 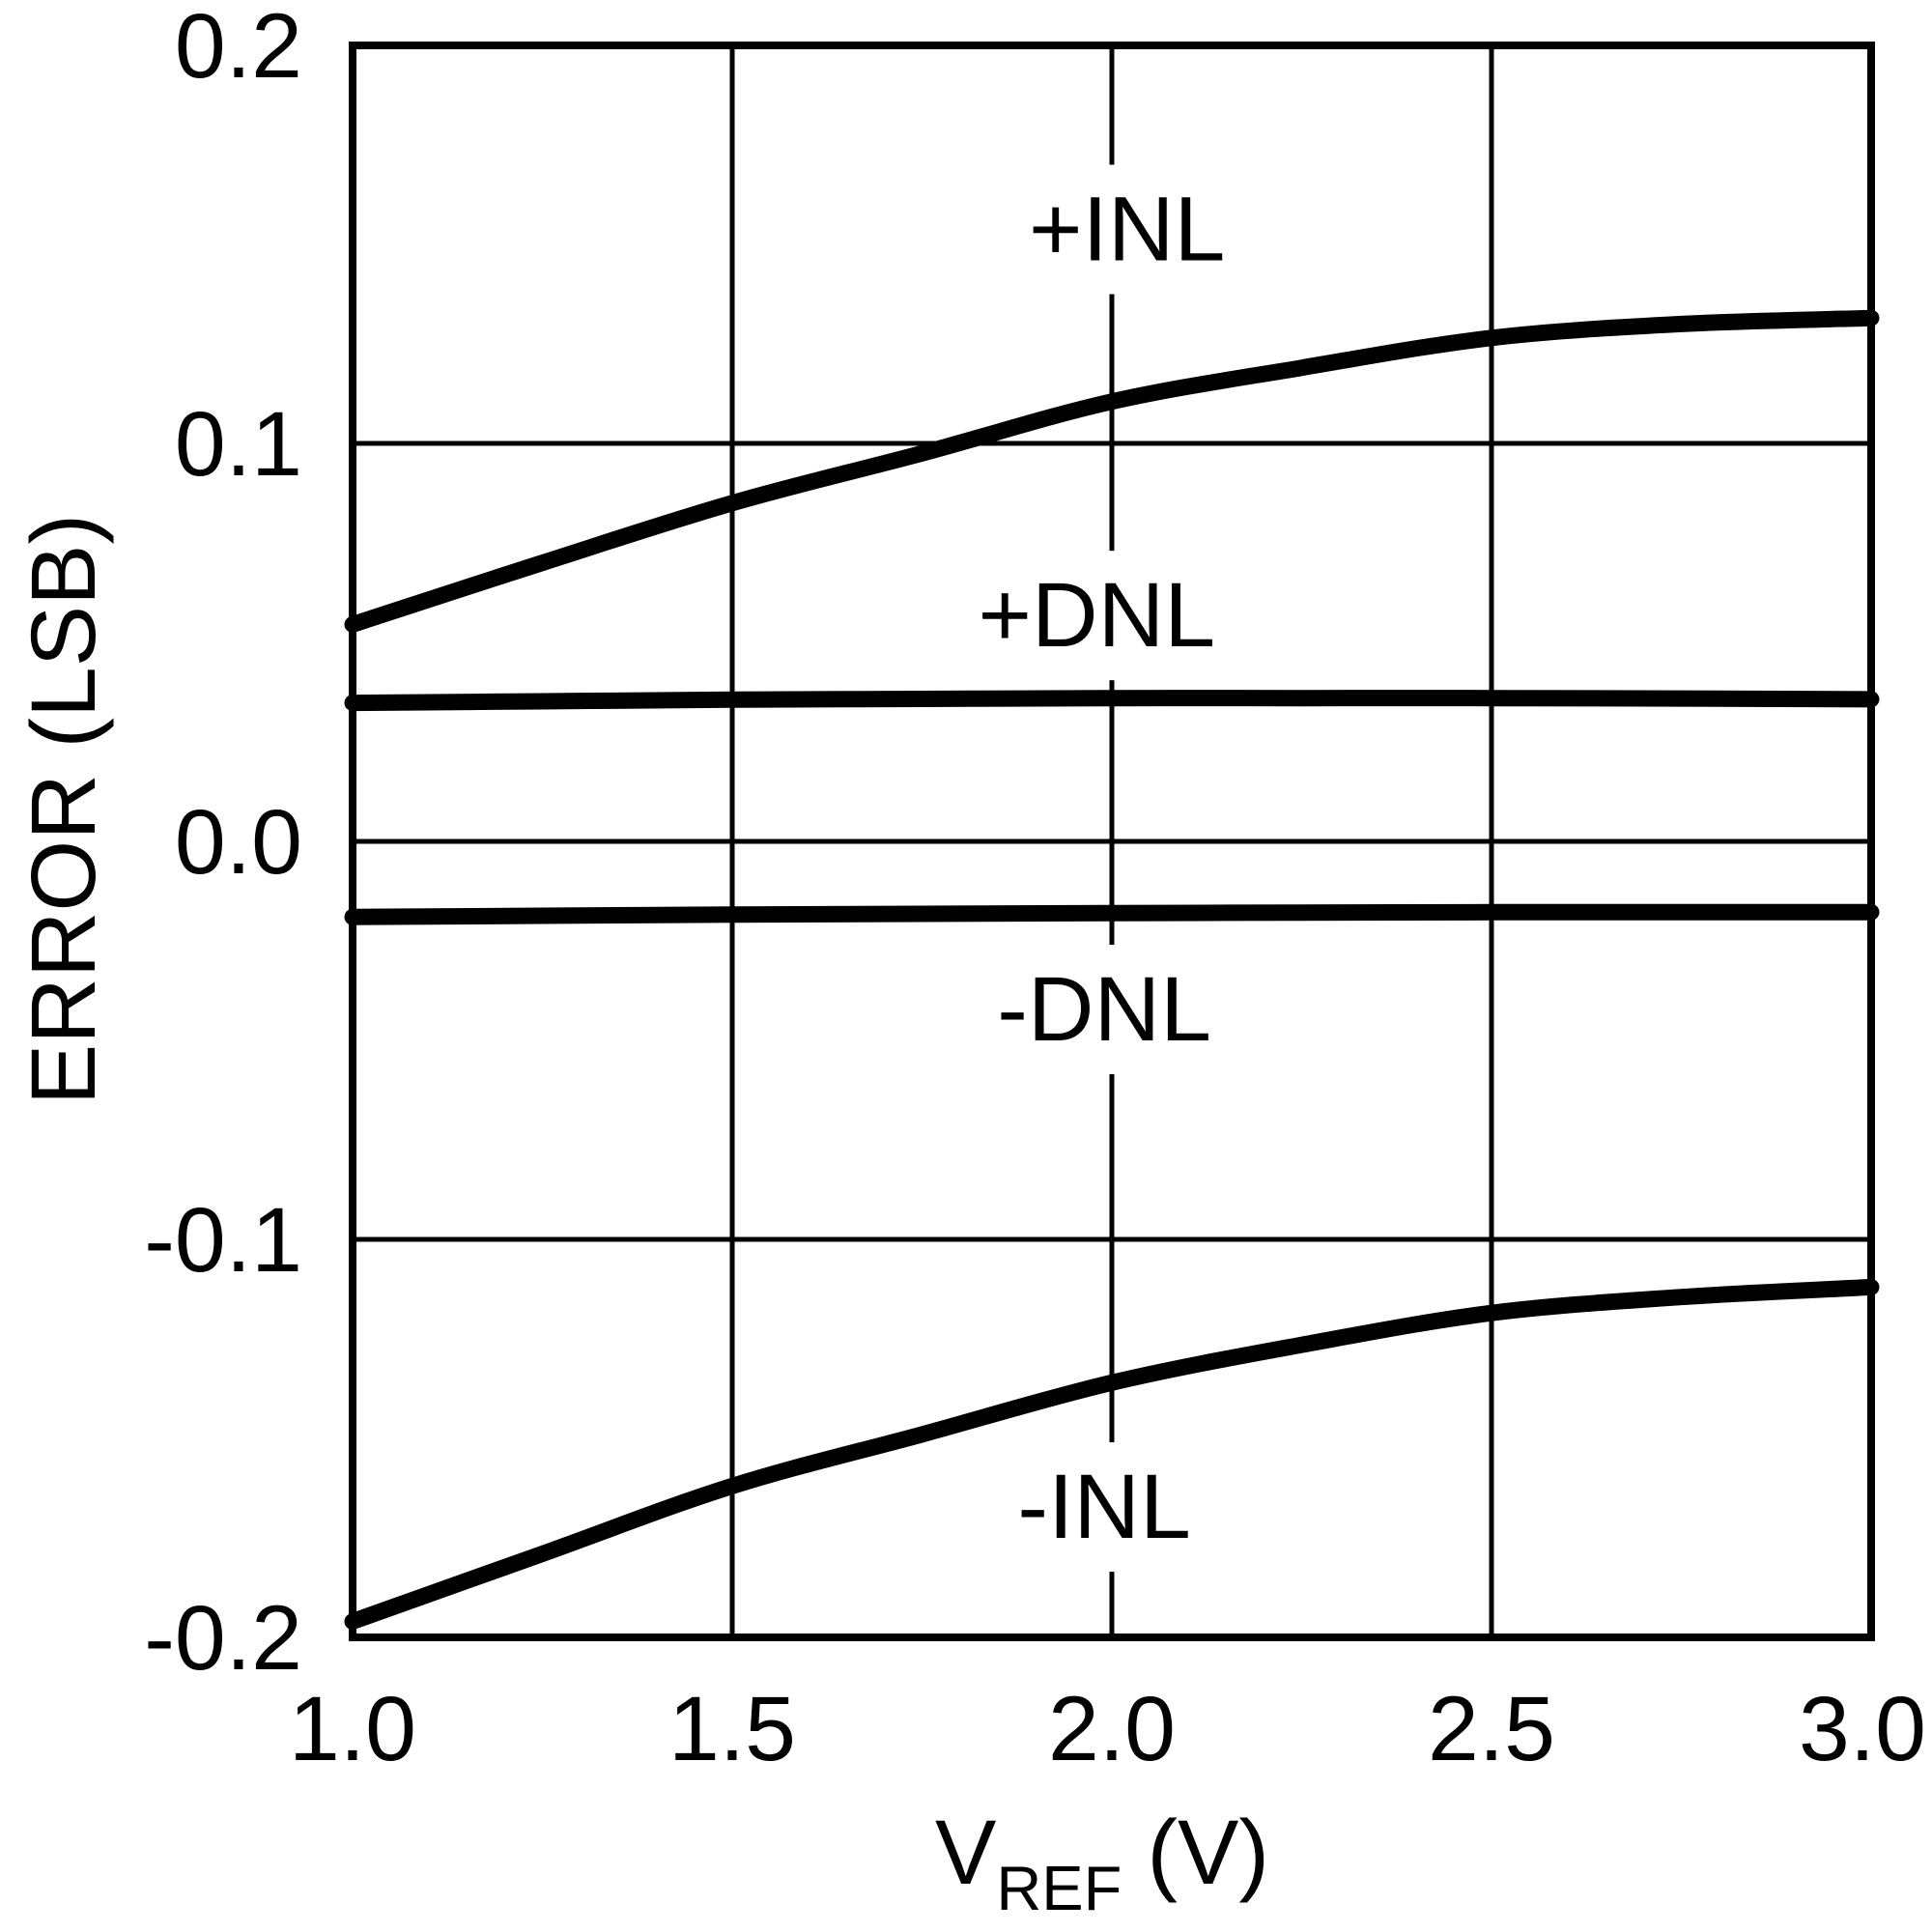 I want to click on curve-+INL, so click(x=1112, y=471).